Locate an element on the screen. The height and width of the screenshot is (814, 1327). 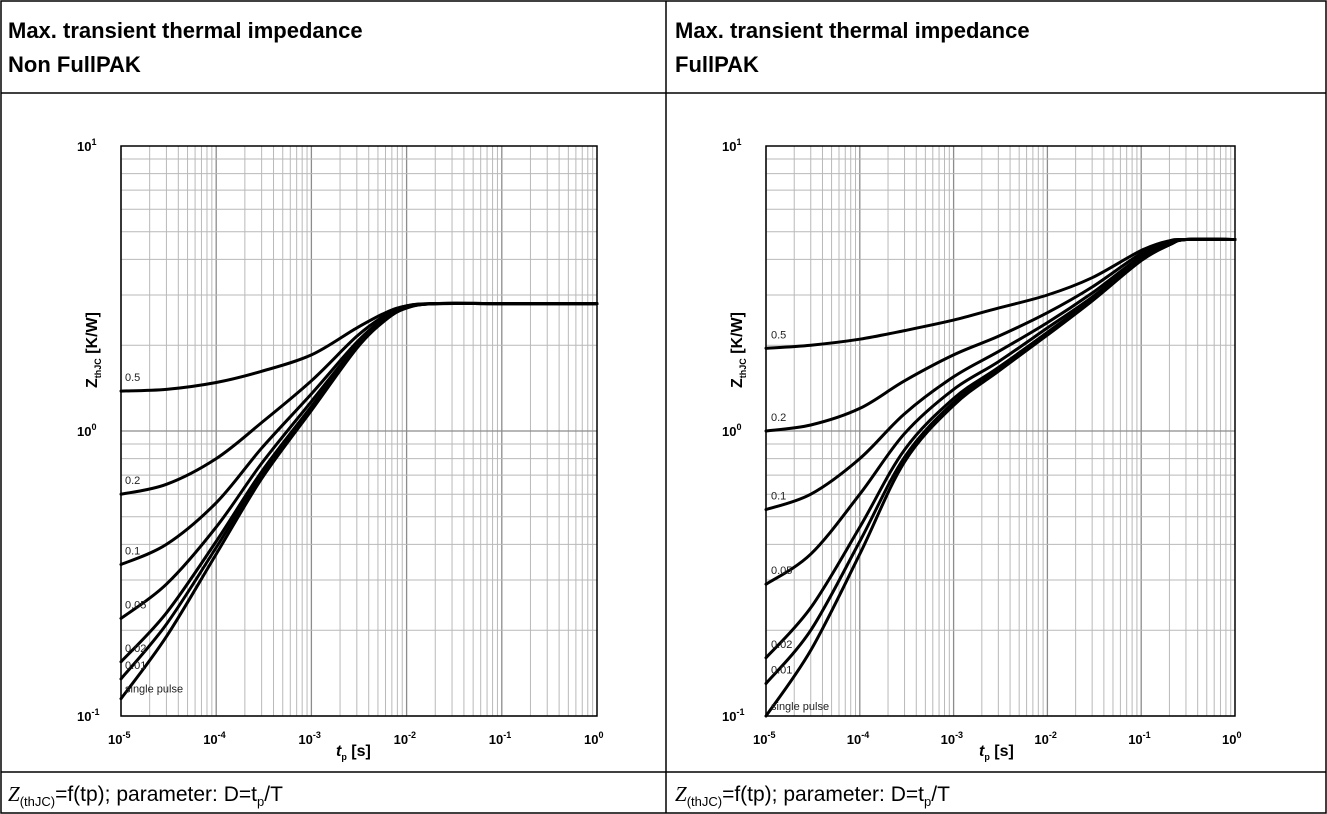
panel-left-title-line1: Max. transient thermal impedance is located at coordinates (185, 30).